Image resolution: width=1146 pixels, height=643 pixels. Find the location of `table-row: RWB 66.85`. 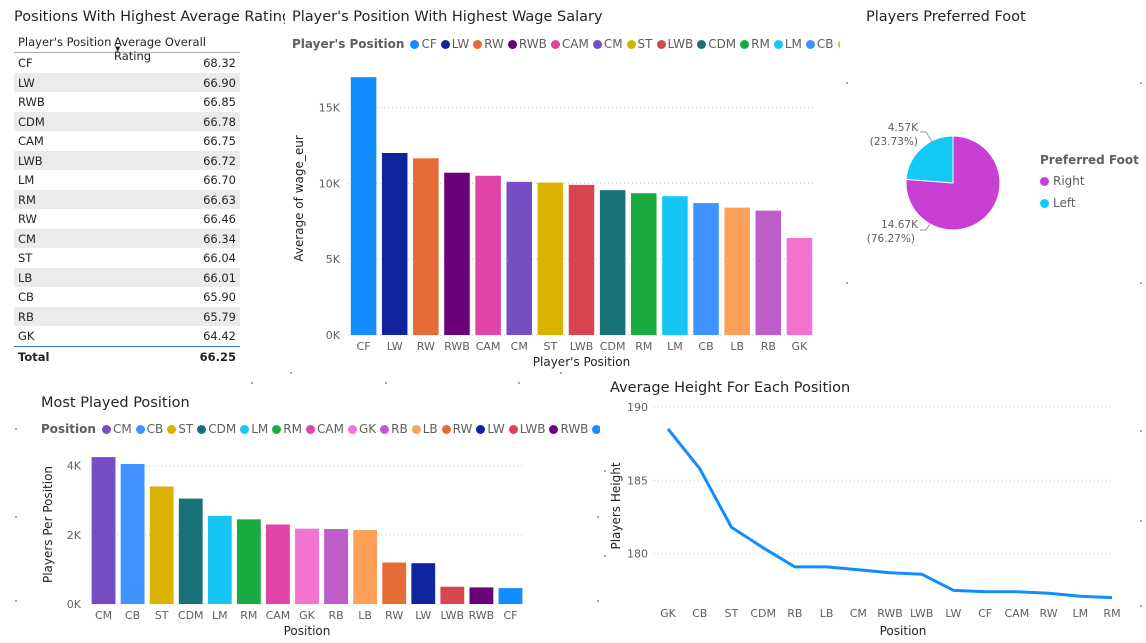

table-row: RWB 66.85 is located at coordinates (127, 102).